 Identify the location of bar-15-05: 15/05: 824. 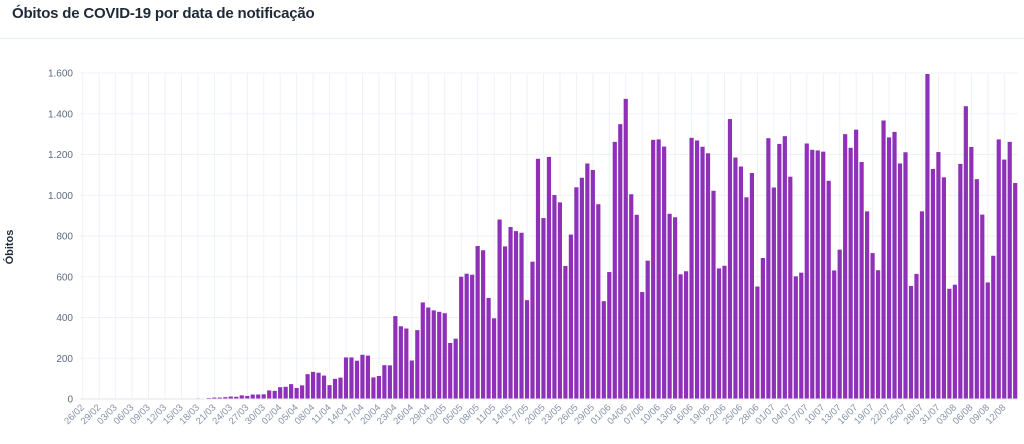
(516, 315).